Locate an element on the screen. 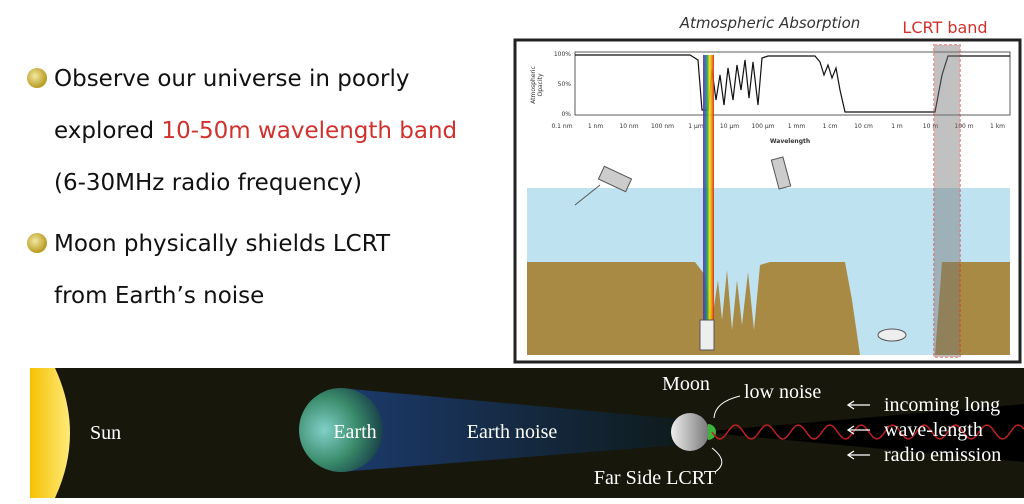 The width and height of the screenshot is (1024, 504). x-tick-label: 100 m is located at coordinates (963, 126).